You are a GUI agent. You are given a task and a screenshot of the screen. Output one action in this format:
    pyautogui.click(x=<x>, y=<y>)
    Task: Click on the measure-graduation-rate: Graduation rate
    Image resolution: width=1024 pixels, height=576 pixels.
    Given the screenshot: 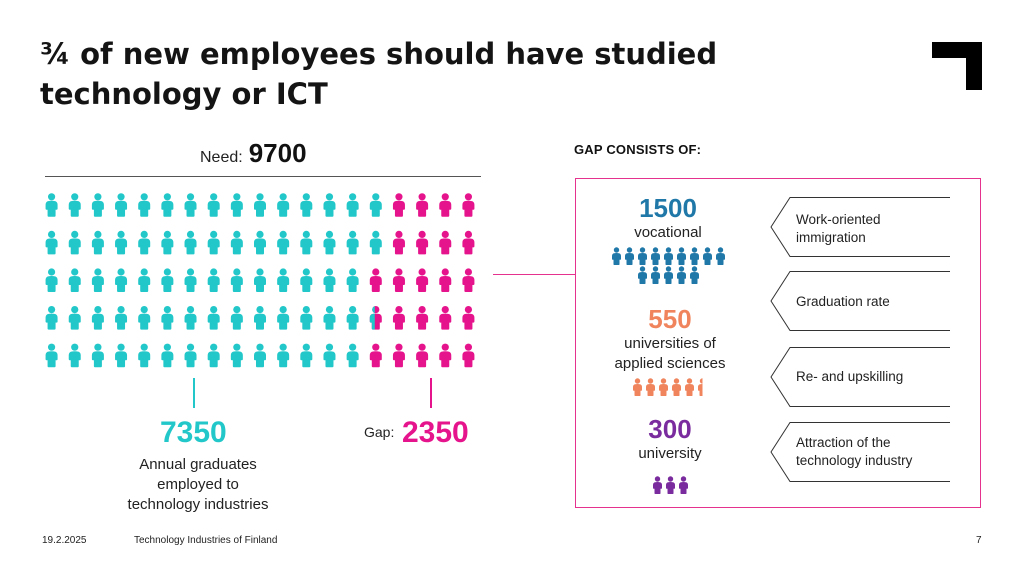 What is the action you would take?
    pyautogui.click(x=843, y=301)
    